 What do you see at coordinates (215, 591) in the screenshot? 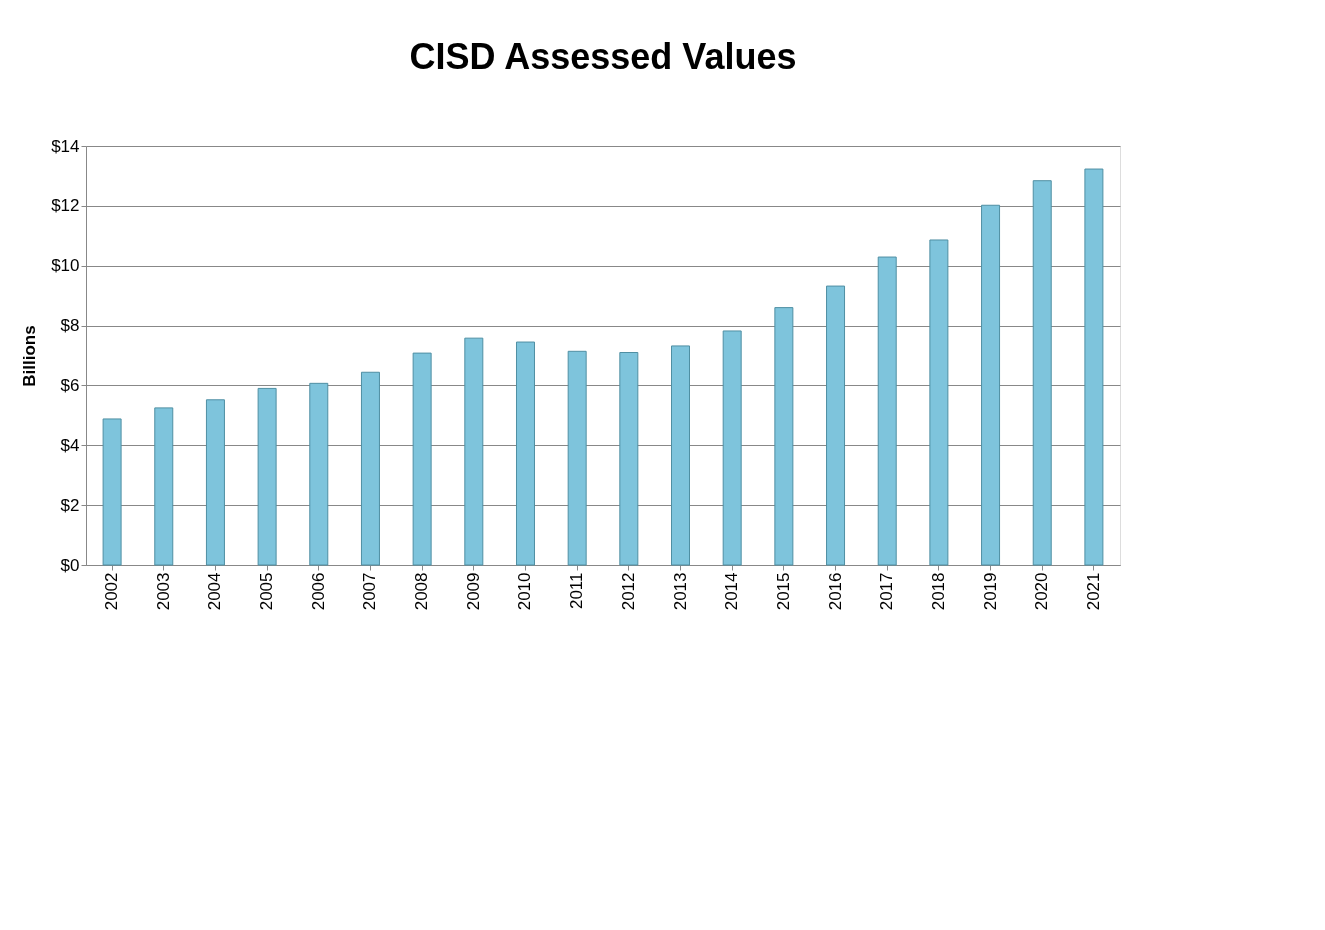
I see `x-tick-label: 2004` at bounding box center [215, 591].